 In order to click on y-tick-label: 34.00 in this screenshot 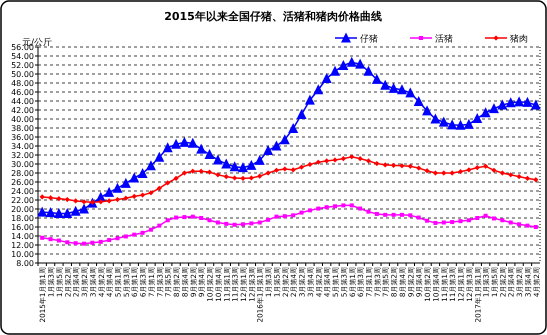, I will do `click(22, 146)`.